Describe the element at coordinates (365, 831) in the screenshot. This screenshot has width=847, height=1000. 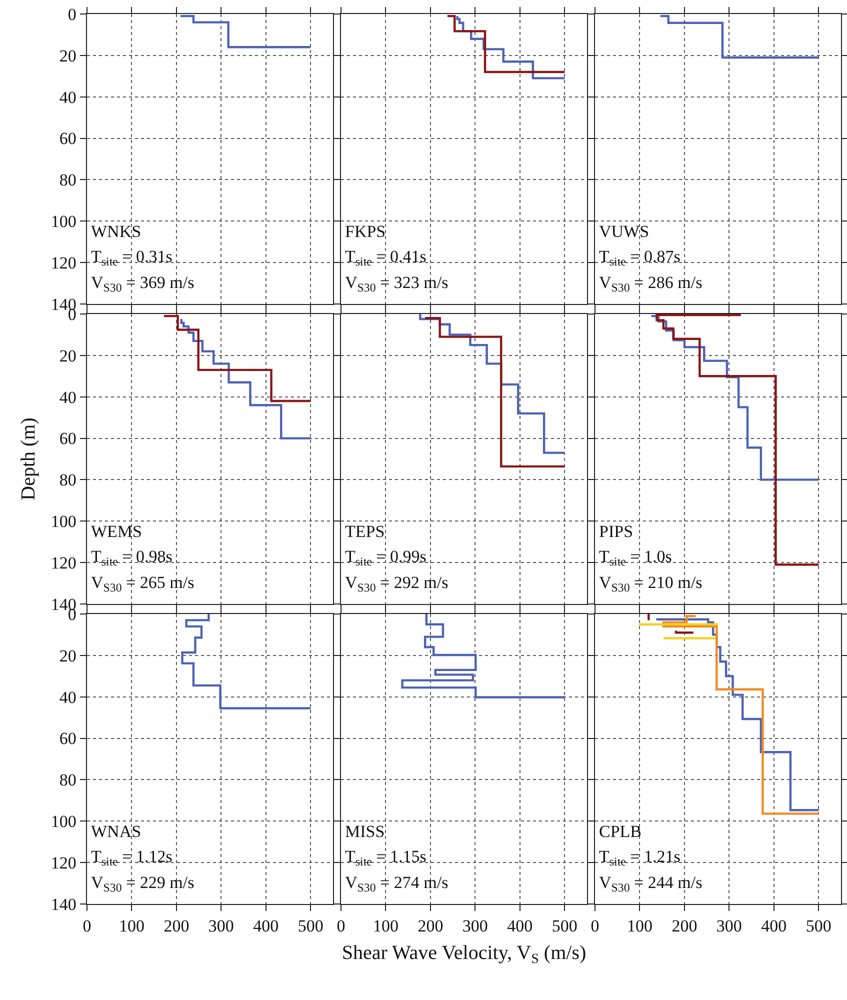
I see `annotation: MISS` at that location.